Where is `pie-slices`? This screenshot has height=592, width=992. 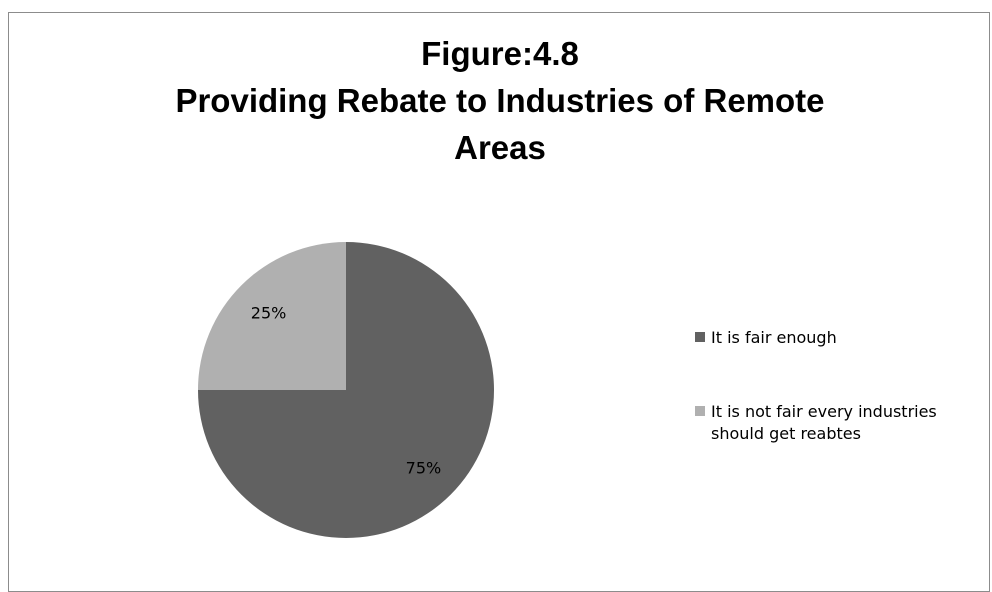 pie-slices is located at coordinates (346, 390).